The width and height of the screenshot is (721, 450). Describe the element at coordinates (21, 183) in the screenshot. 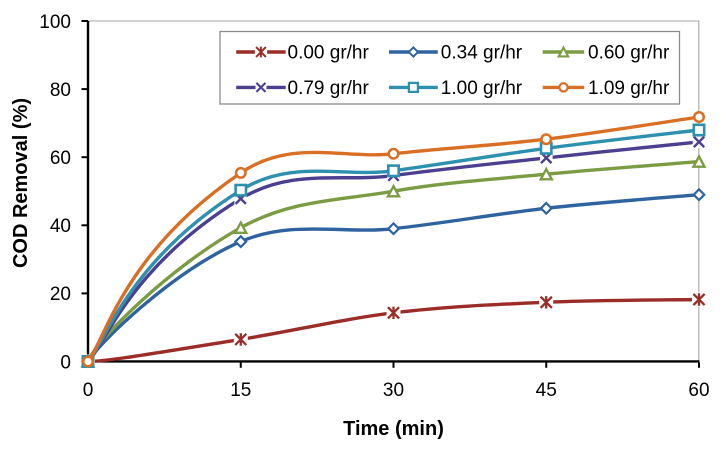

I see `svg-text: COD Removal (%)` at that location.